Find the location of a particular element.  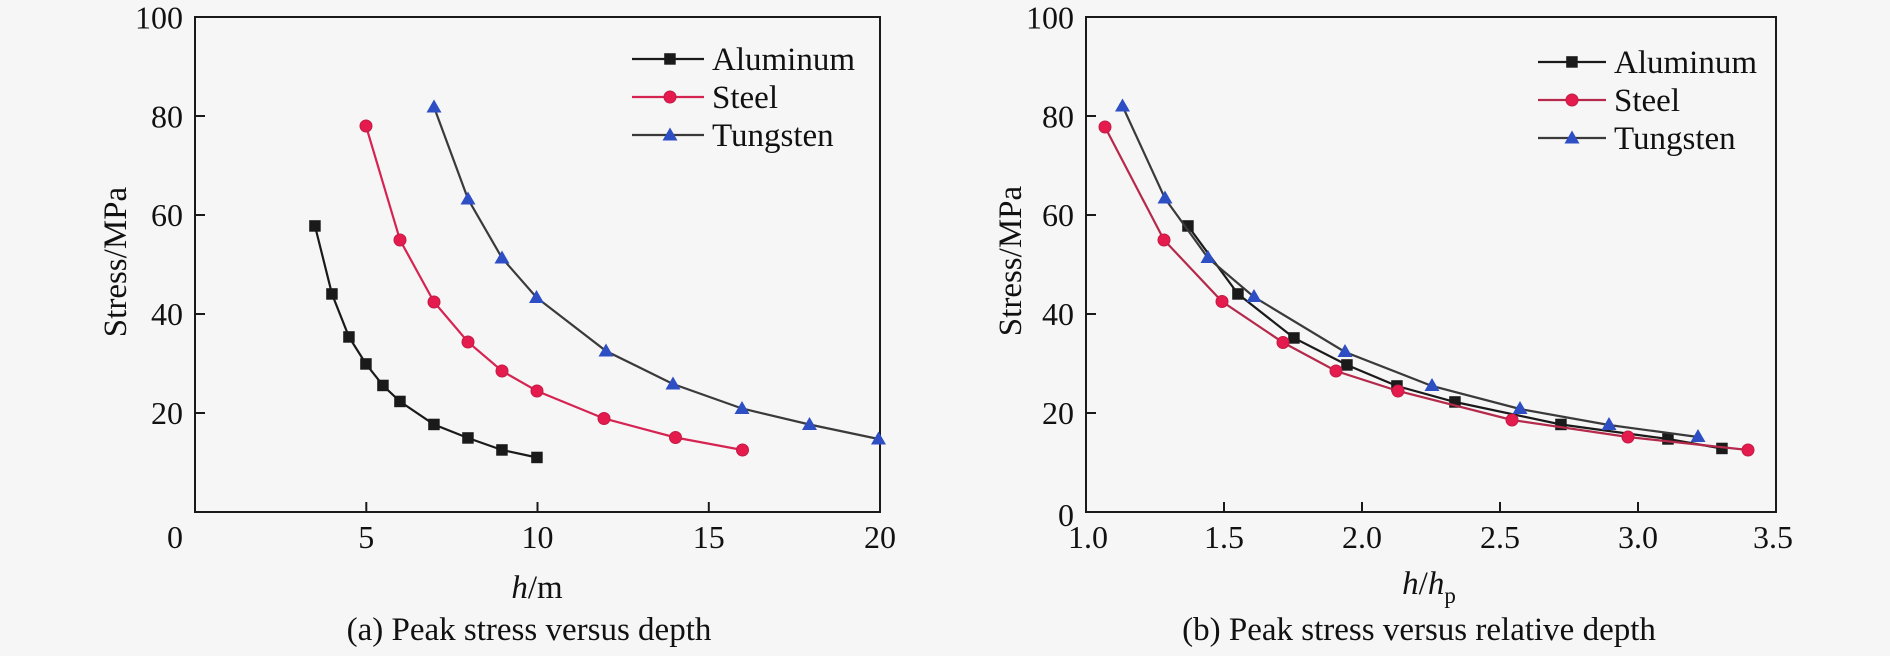

svg-text: 1.0 is located at coordinates (1088, 537).